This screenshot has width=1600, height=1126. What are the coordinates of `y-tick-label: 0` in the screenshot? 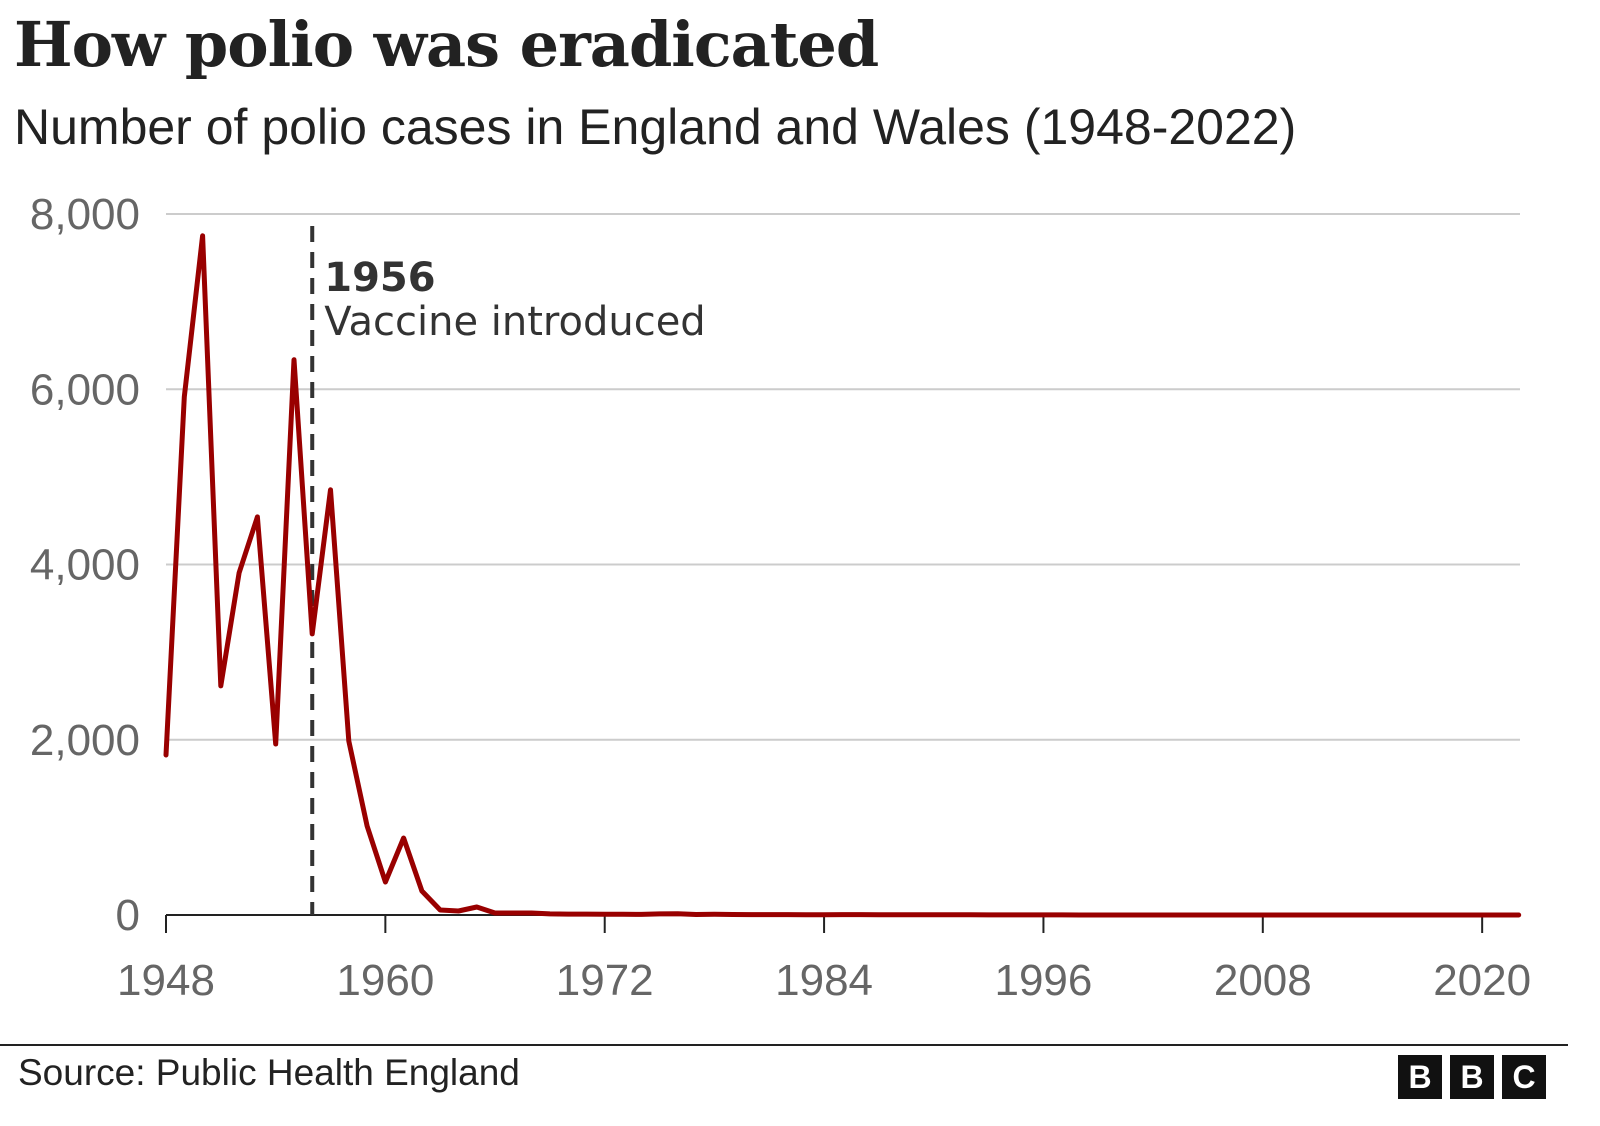 It's located at (128, 915).